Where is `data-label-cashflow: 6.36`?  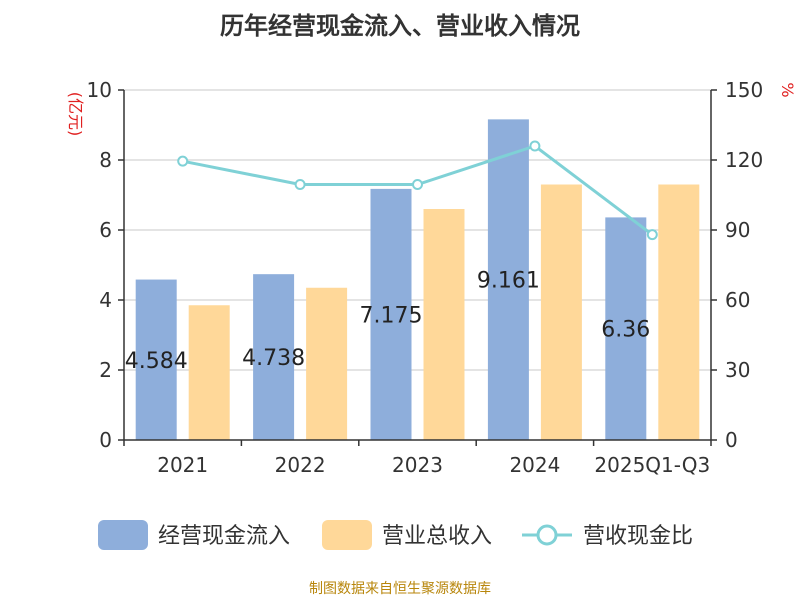
data-label-cashflow: 6.36 is located at coordinates (625, 330).